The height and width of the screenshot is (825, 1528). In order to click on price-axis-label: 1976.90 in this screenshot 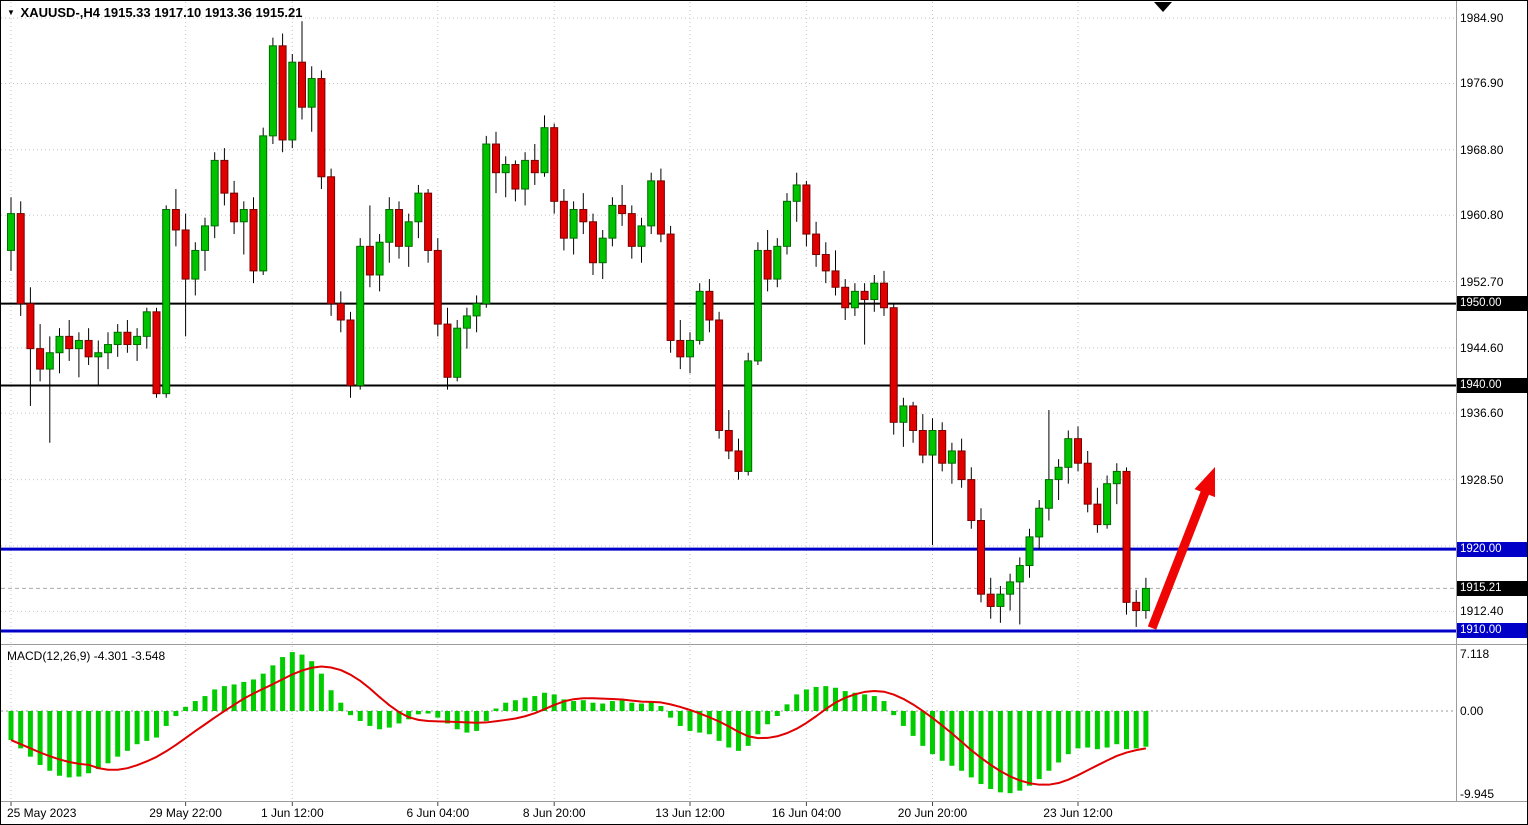, I will do `click(1482, 83)`.